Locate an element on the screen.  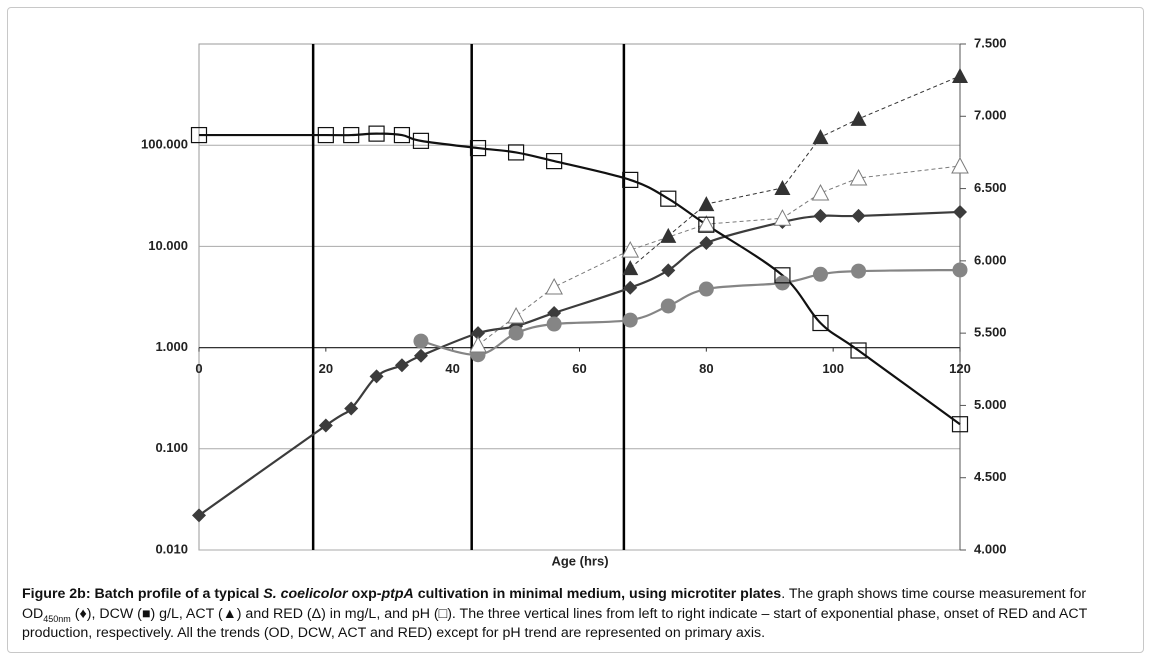
y2-tick-label: 5.000 is located at coordinates (990, 404).